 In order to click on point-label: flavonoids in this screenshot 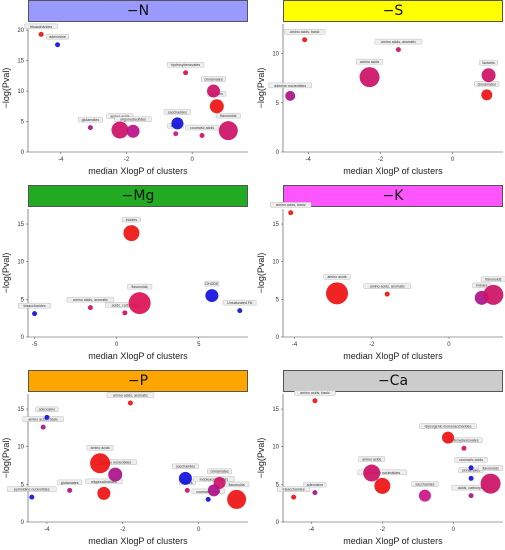, I will do `click(140, 287)`.